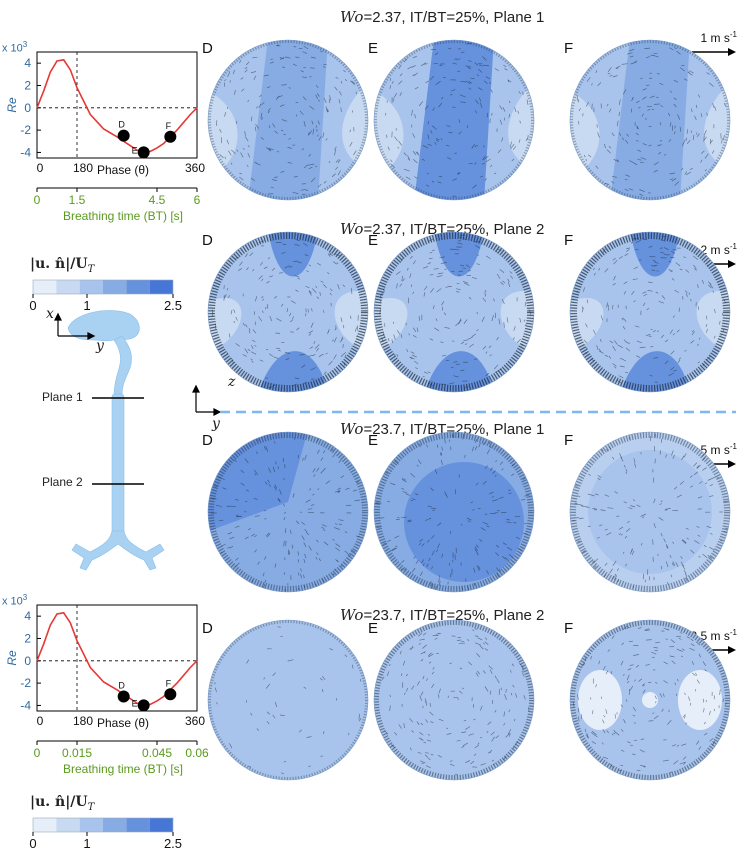 This screenshot has width=747, height=857. What do you see at coordinates (77, 753) in the screenshot?
I see `time-tick-label: 0.015` at bounding box center [77, 753].